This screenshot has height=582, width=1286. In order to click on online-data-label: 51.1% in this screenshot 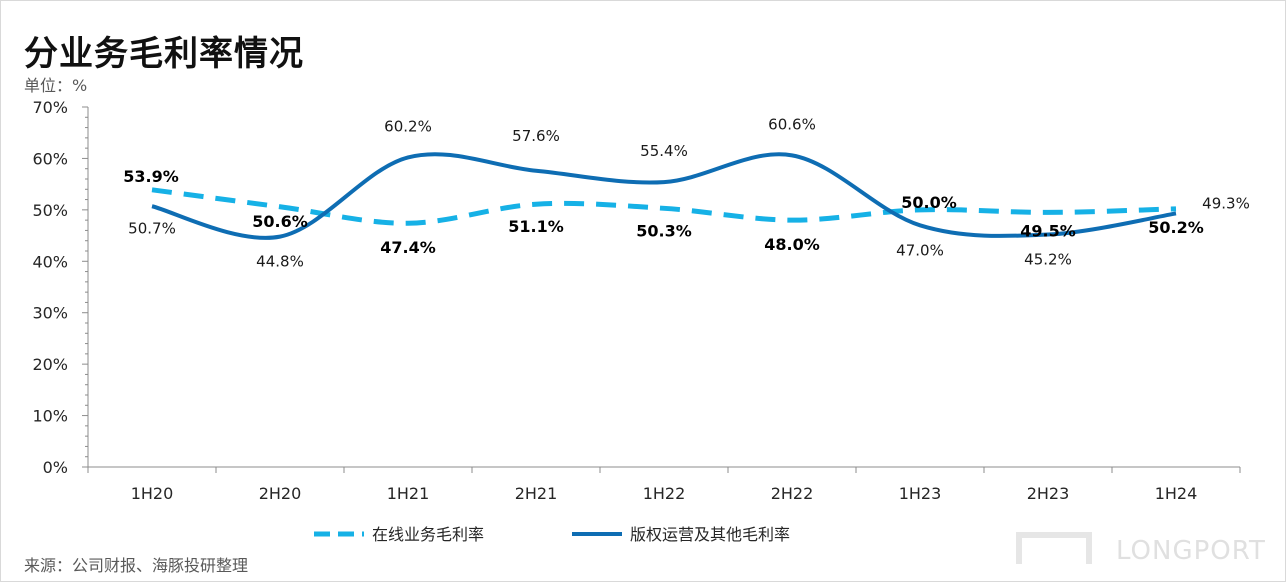, I will do `click(536, 226)`.